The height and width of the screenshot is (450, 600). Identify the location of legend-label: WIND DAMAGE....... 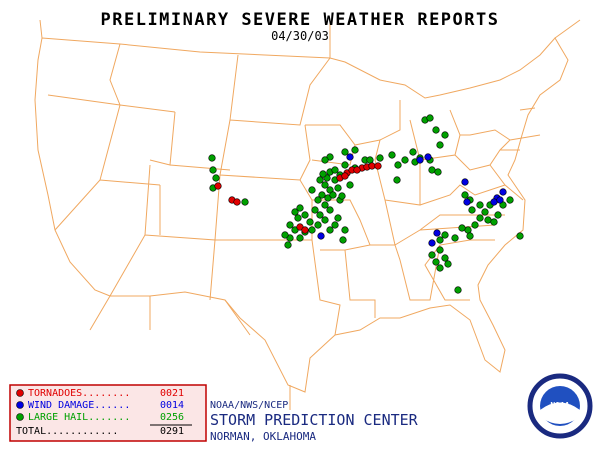
(79, 405).